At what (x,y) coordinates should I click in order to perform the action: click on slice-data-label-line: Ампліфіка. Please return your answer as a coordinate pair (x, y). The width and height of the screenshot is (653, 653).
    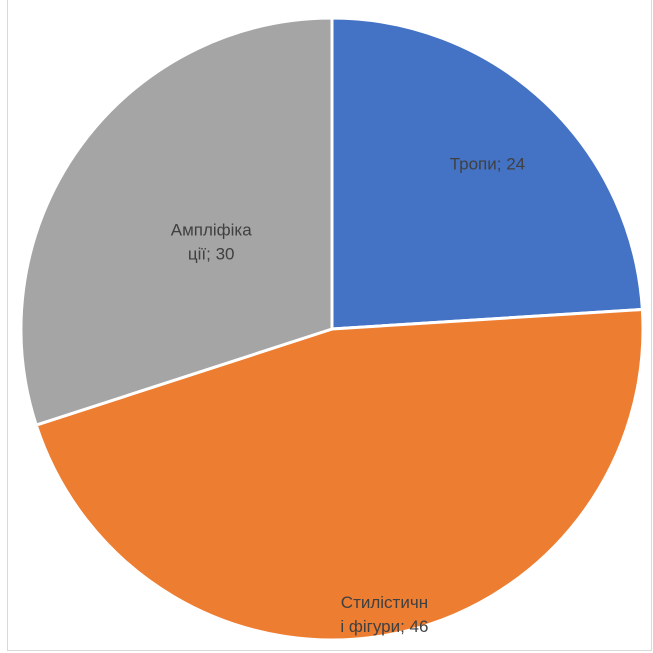
    Looking at the image, I should click on (212, 229).